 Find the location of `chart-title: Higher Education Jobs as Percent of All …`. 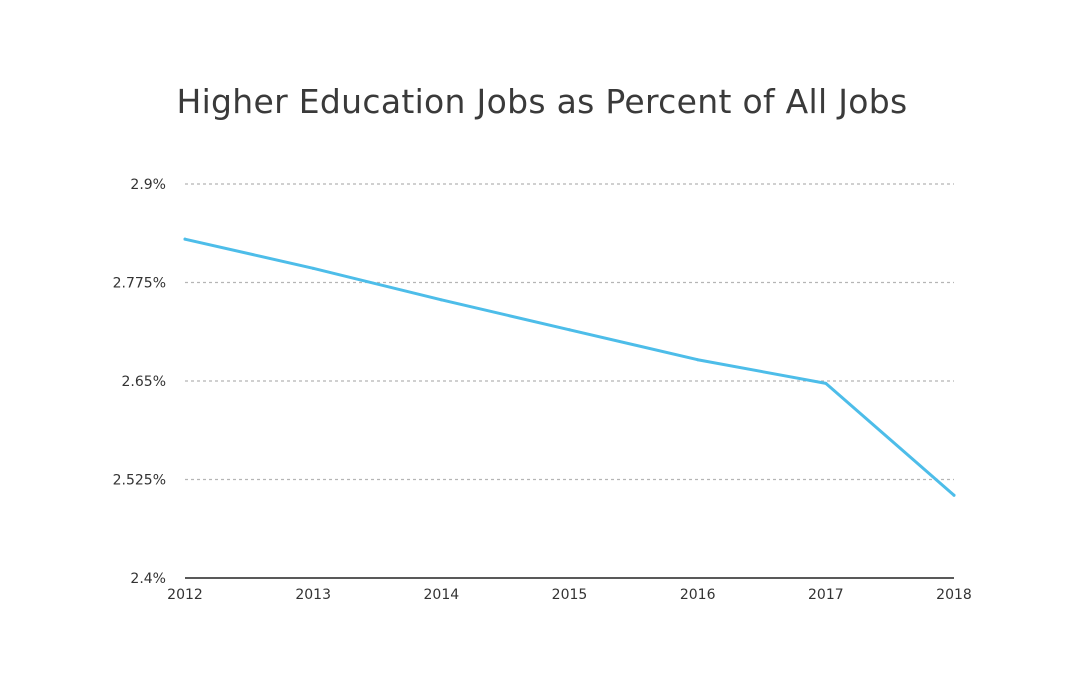

chart-title: Higher Education Jobs as Percent of All … is located at coordinates (542, 101).